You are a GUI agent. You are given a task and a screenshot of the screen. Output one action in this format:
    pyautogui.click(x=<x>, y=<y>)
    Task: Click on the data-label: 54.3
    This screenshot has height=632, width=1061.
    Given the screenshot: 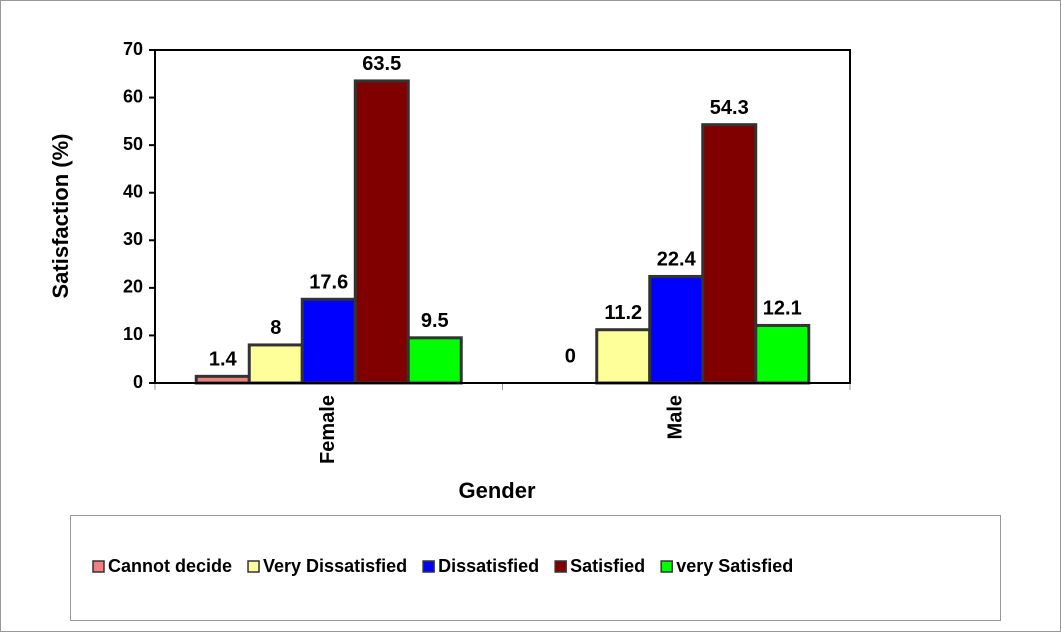 What is the action you would take?
    pyautogui.click(x=729, y=108)
    